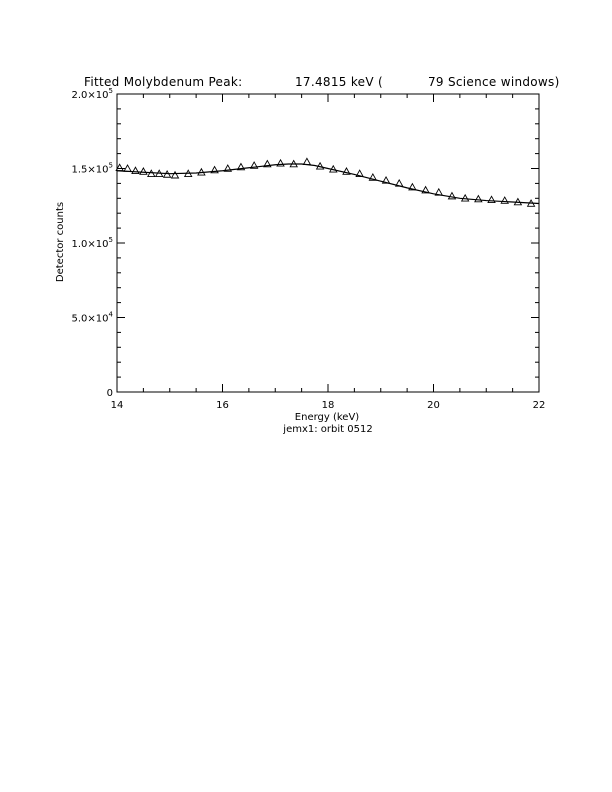  What do you see at coordinates (339, 82) in the screenshot?
I see `chart-title-part-2: 17.4815 keV (` at bounding box center [339, 82].